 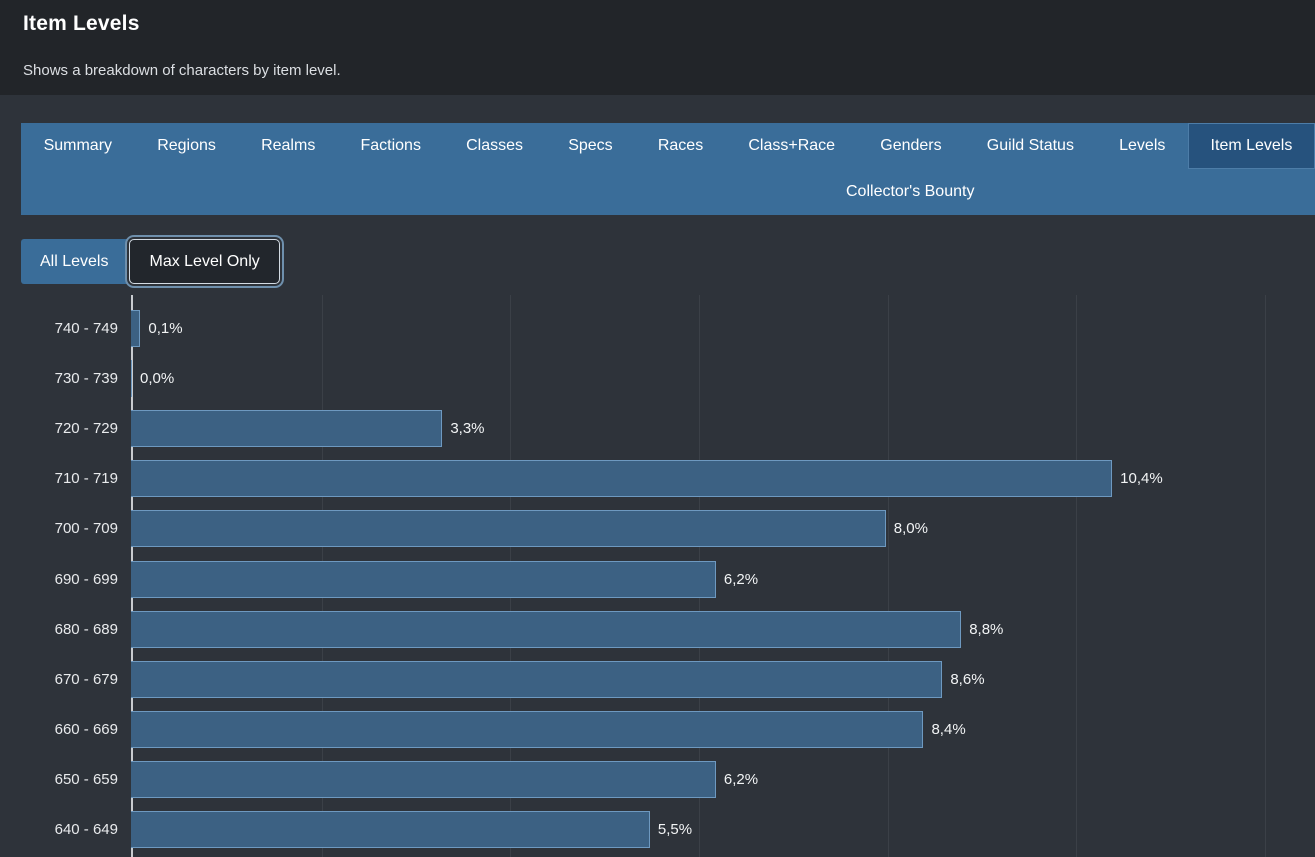 What do you see at coordinates (86, 529) in the screenshot?
I see `category-label: 700 - 709` at bounding box center [86, 529].